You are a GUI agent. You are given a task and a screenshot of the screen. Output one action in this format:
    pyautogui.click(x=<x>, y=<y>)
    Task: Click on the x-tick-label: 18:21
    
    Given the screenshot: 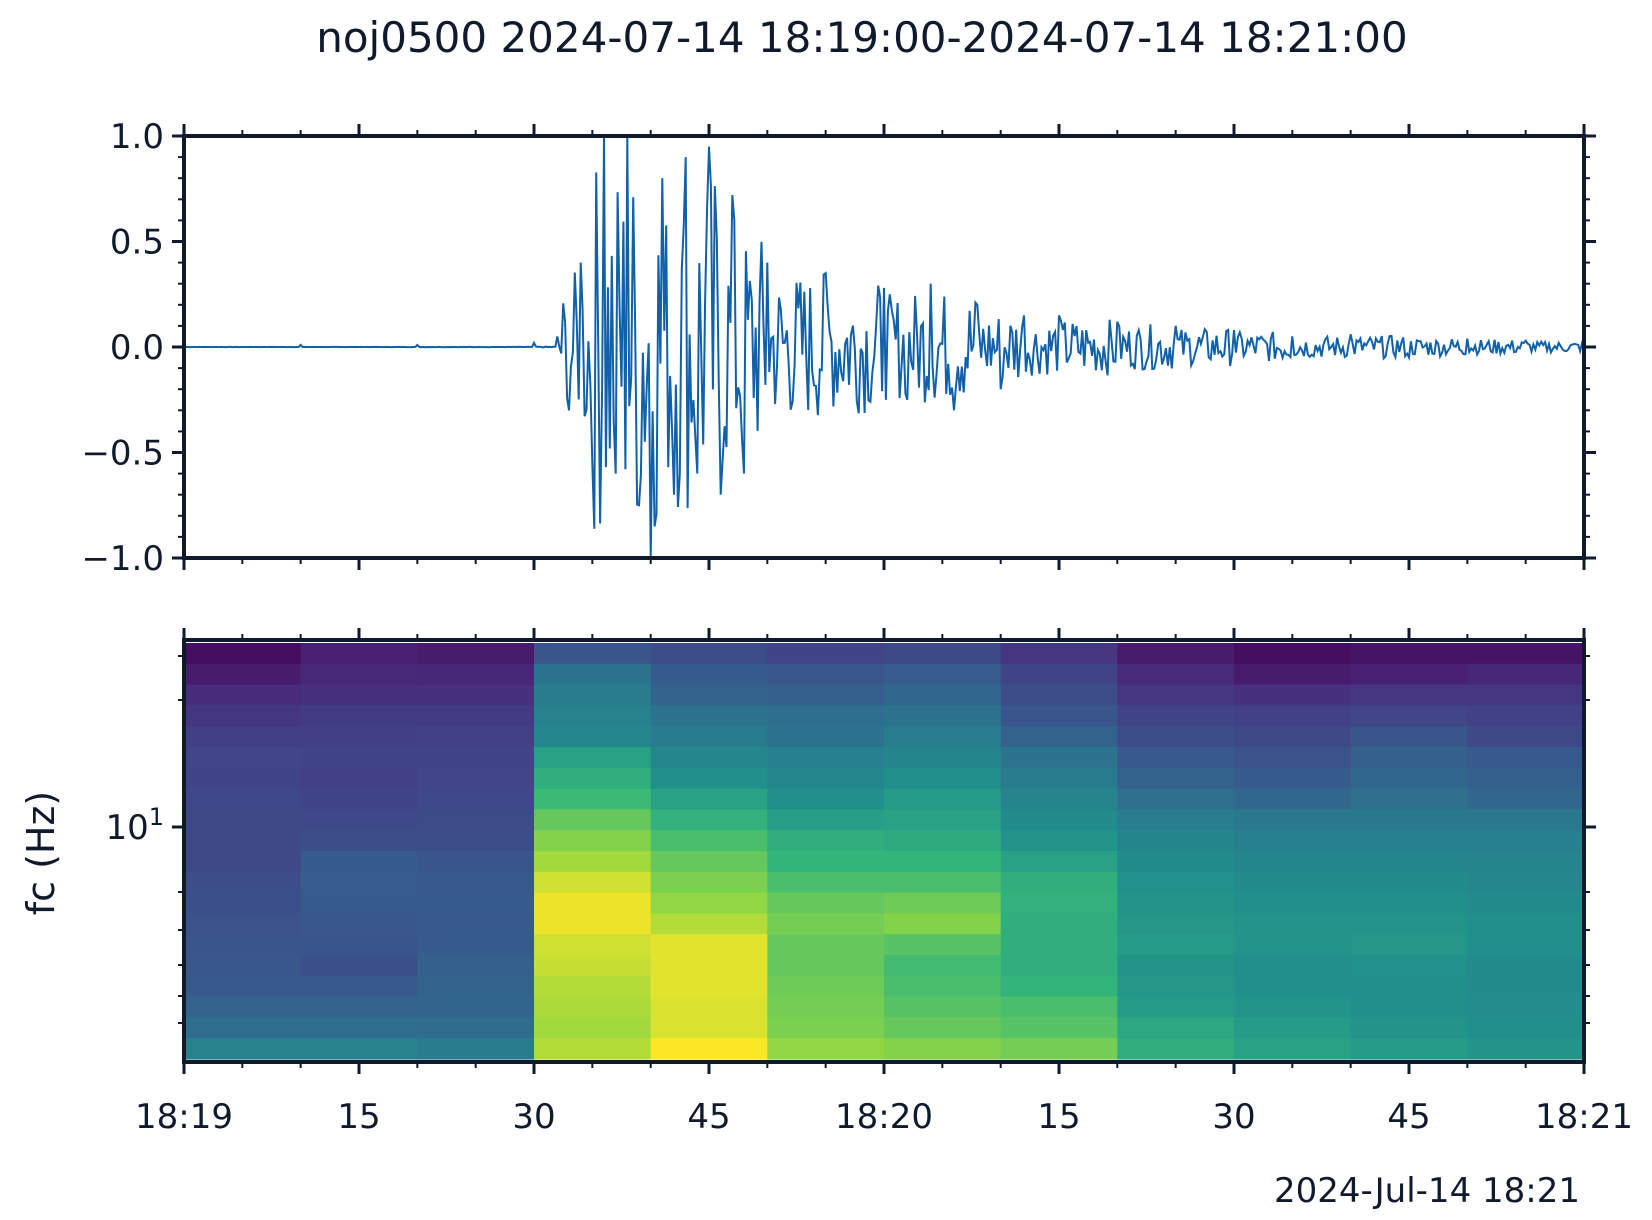 What is the action you would take?
    pyautogui.click(x=1584, y=1117)
    